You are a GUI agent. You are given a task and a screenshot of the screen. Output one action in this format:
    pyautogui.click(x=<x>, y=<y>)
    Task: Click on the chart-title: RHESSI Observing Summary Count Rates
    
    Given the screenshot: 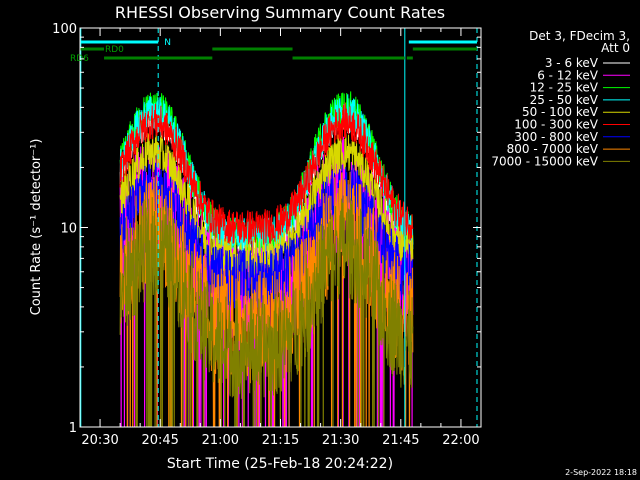 What is the action you would take?
    pyautogui.click(x=280, y=12)
    